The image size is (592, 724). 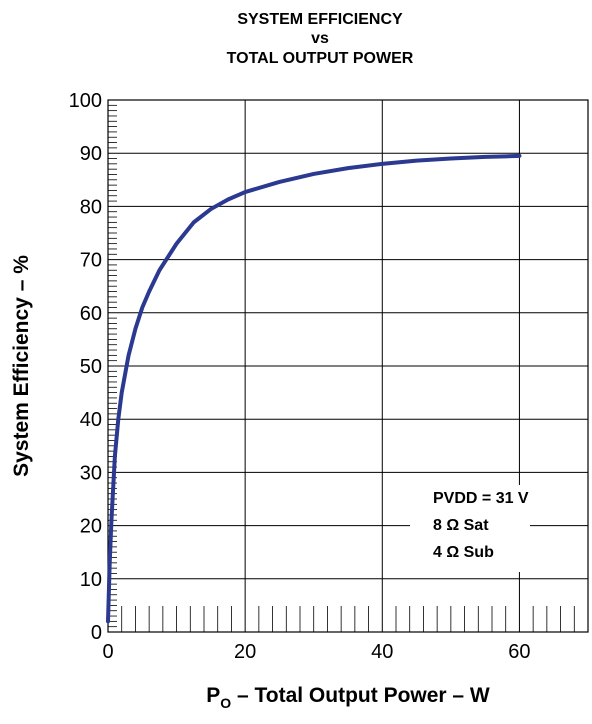 What do you see at coordinates (360, 695) in the screenshot?
I see `x-axis-title-suffix: – Total Output Power – W` at bounding box center [360, 695].